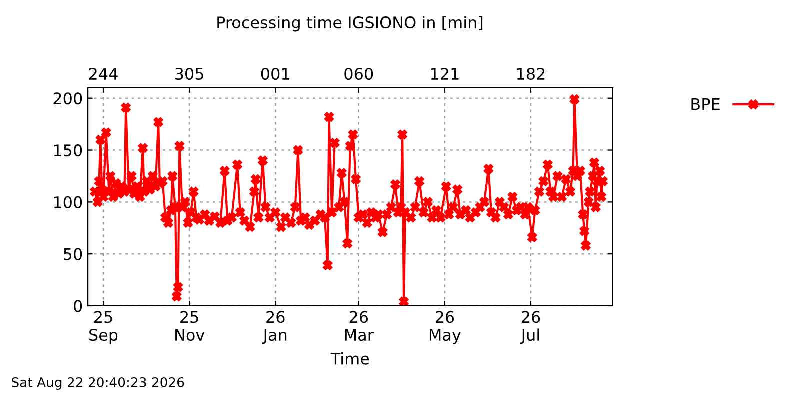 Image resolution: width=800 pixels, height=400 pixels. I want to click on x-tick-label: 25 Sep, so click(104, 327).